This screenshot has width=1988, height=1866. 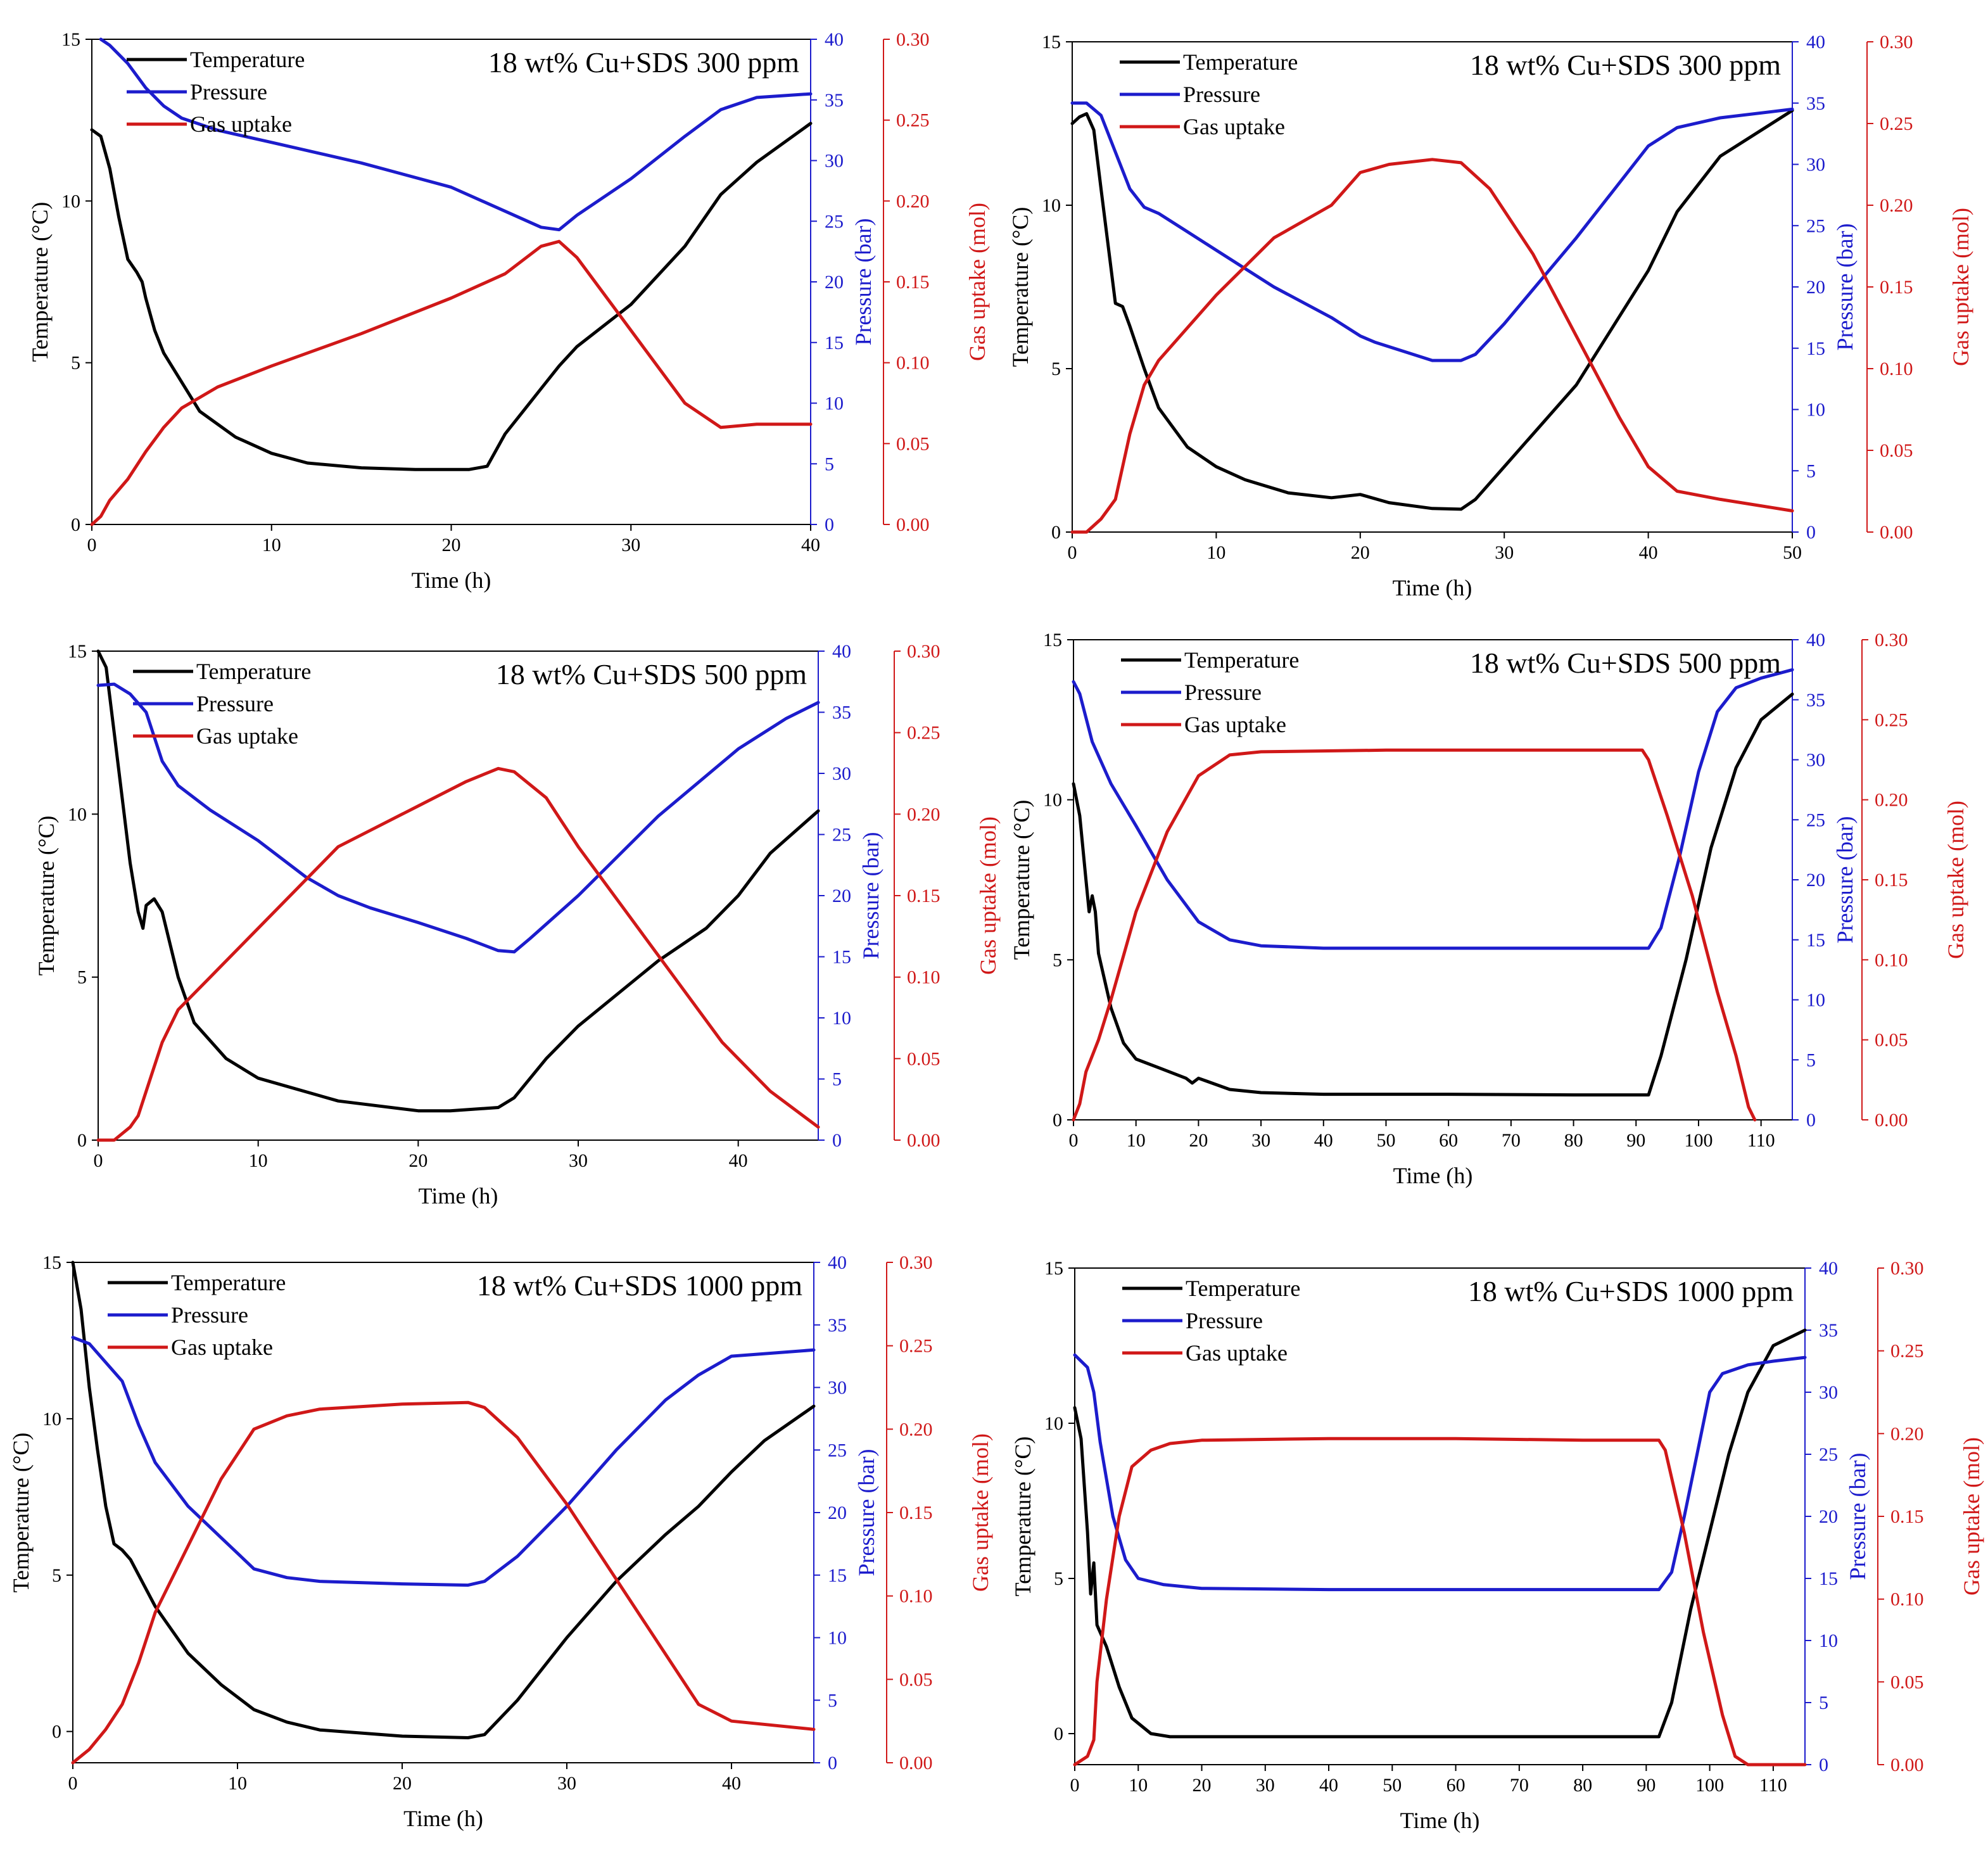 I want to click on x-tick-label: 70, so click(x=1512, y=1140).